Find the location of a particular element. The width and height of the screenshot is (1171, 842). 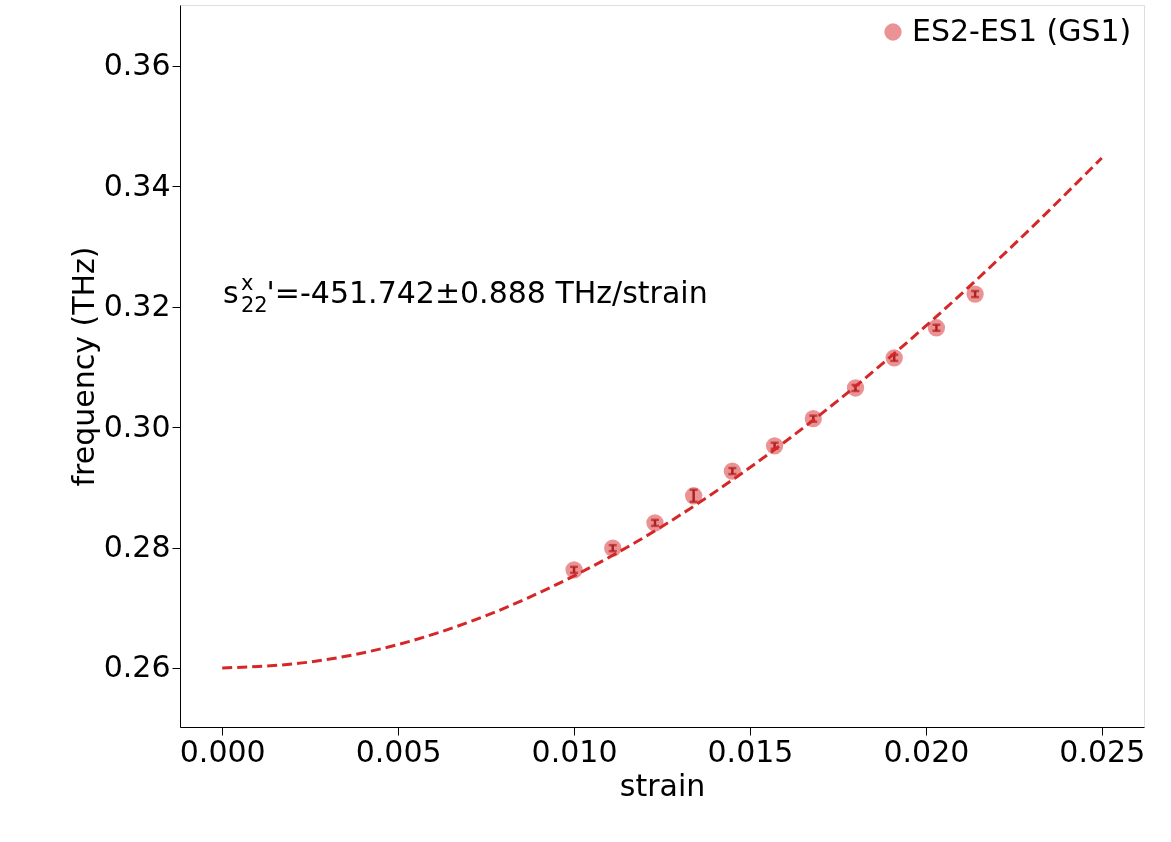

y-tick-label: 0.32 is located at coordinates (137, 306).